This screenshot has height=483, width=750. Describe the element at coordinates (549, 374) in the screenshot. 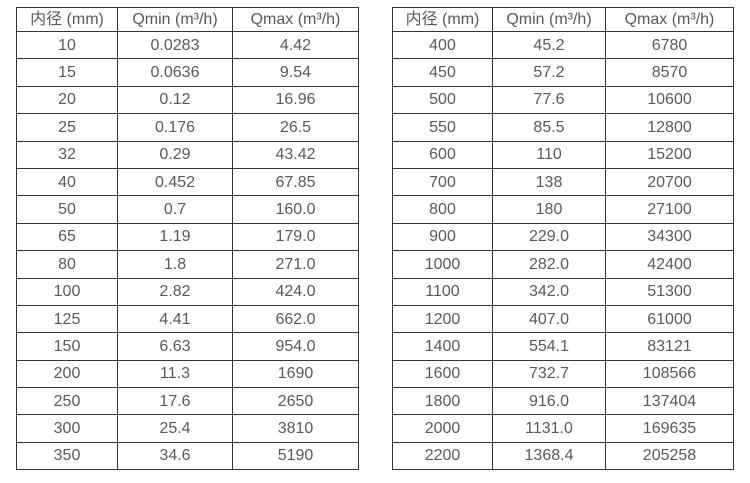

I see `table-cell: 732.7` at that location.